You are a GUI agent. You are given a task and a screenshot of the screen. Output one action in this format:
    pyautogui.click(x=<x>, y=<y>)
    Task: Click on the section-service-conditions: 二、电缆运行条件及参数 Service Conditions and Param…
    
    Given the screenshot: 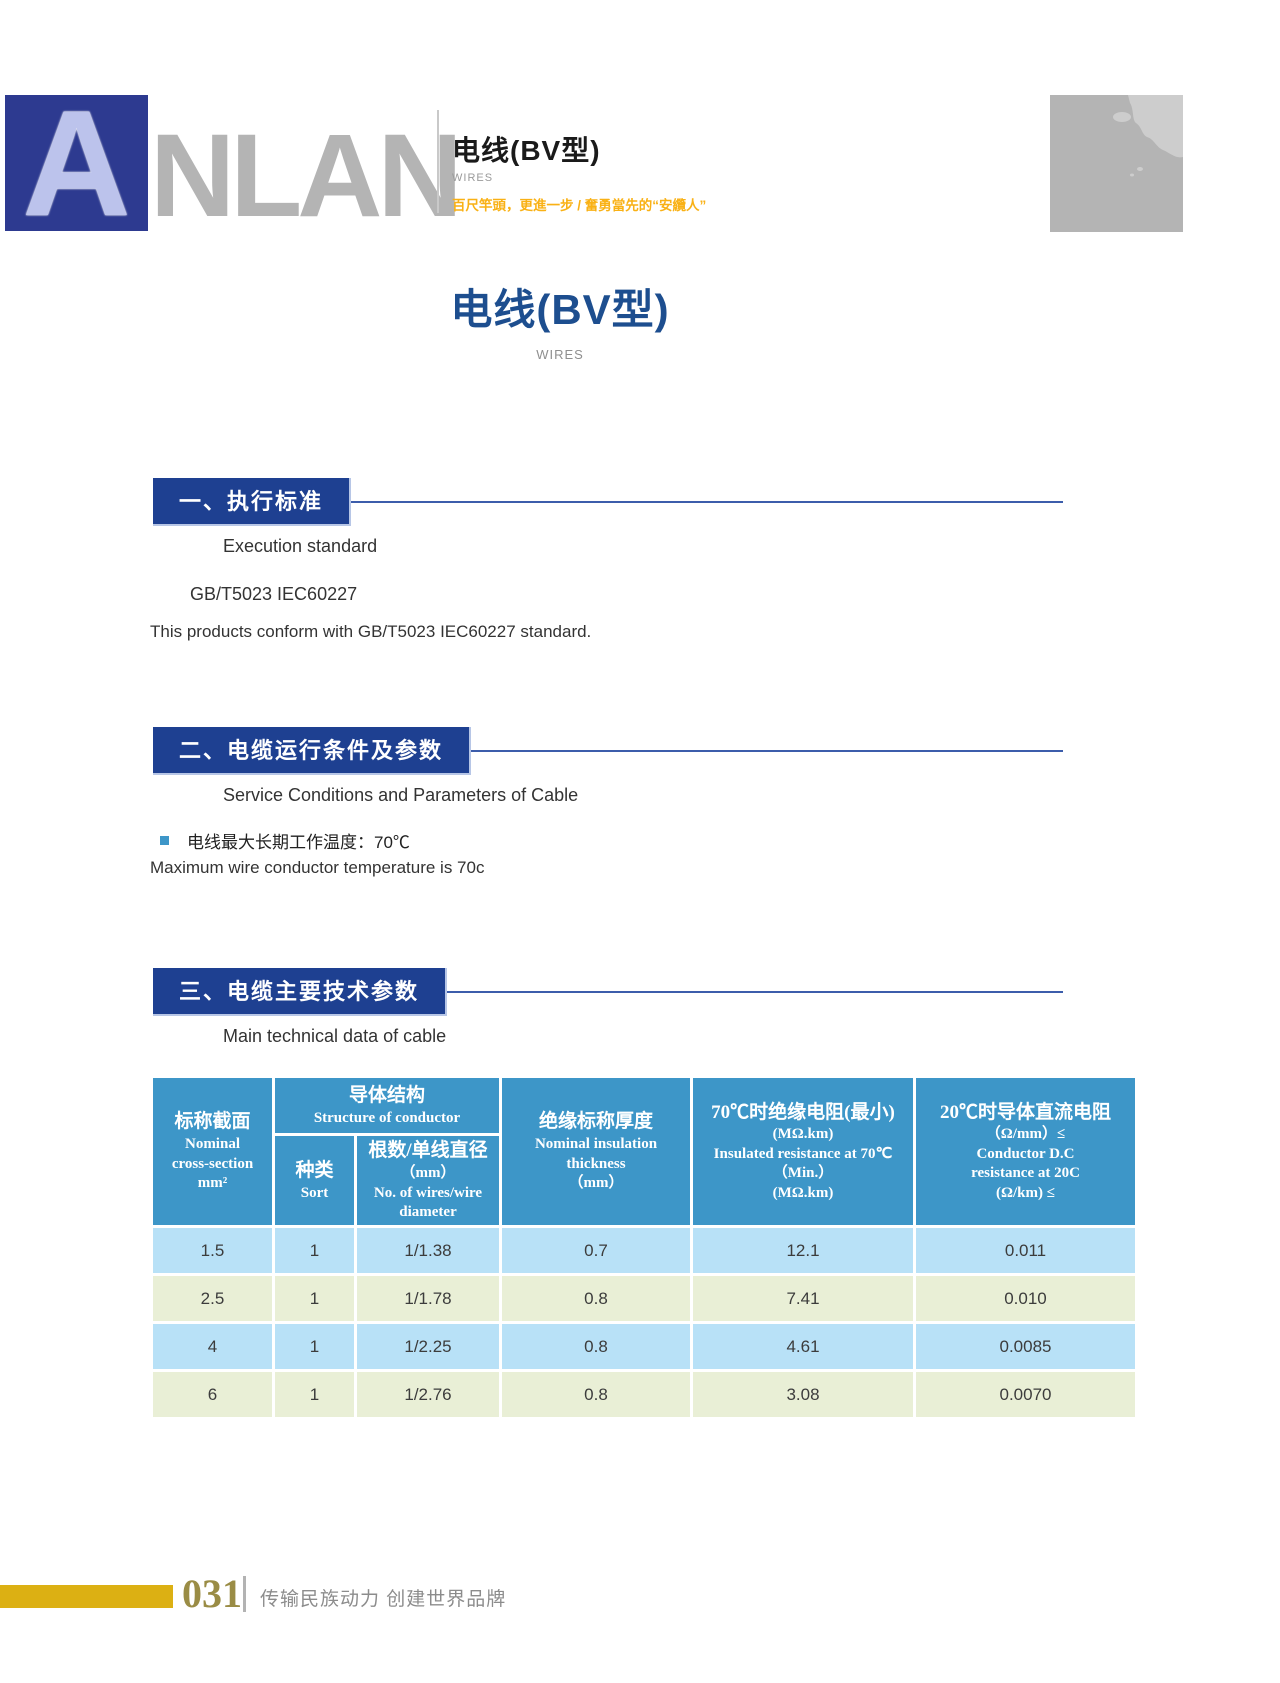 What is the action you would take?
    pyautogui.click(x=608, y=766)
    